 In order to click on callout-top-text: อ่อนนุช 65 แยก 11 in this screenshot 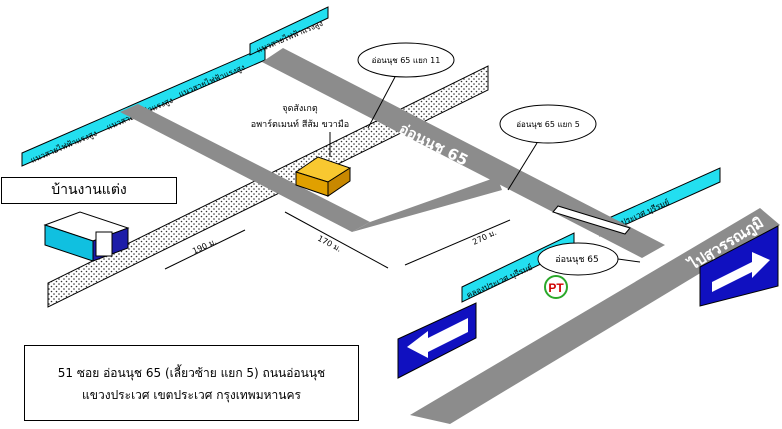, I will do `click(406, 60)`.